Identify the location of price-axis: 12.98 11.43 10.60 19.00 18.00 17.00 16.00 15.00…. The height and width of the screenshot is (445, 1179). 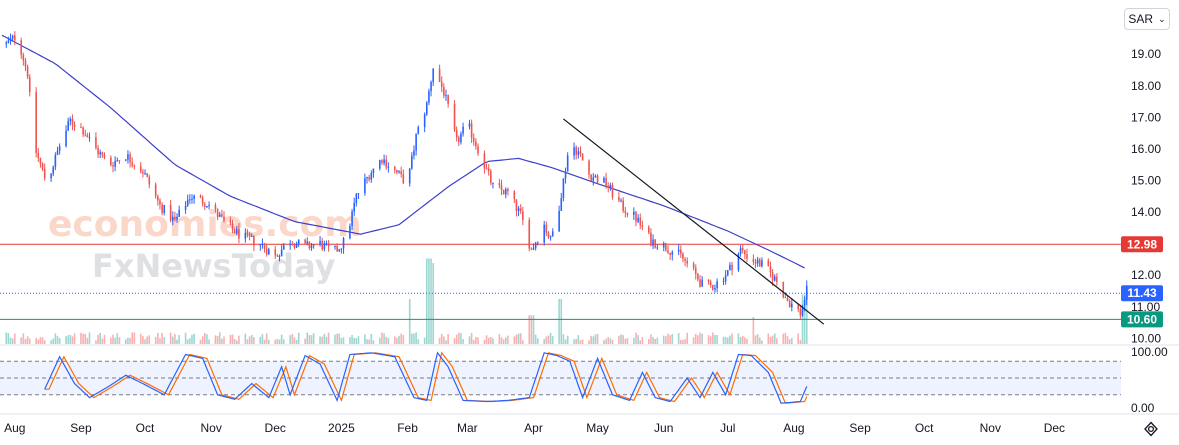
(1142, 196).